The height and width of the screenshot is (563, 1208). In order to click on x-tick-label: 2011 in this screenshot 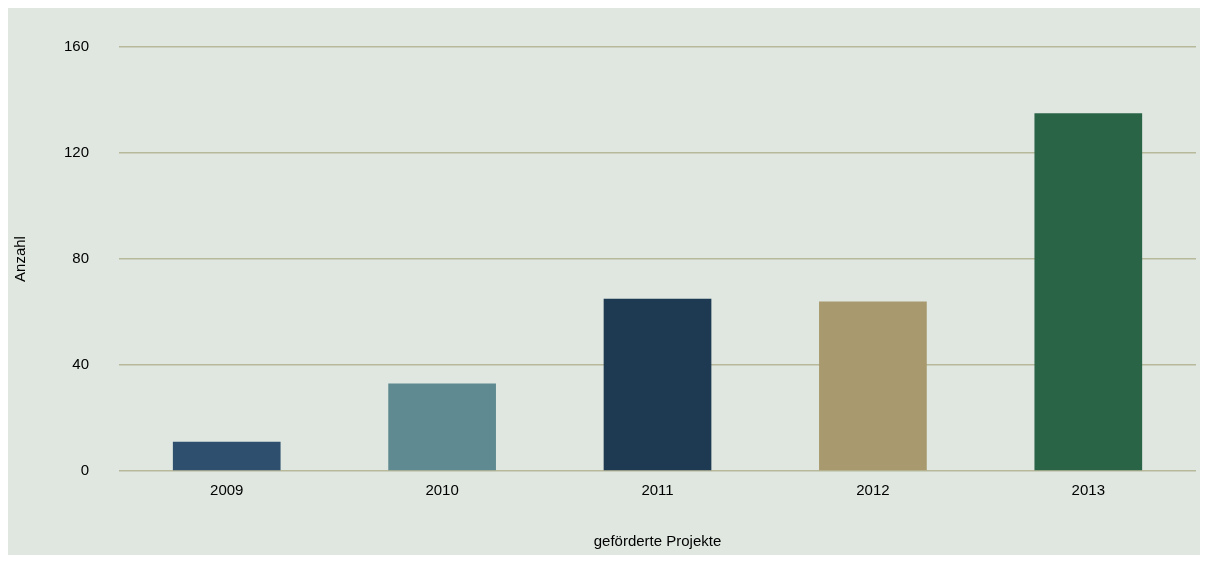, I will do `click(657, 490)`.